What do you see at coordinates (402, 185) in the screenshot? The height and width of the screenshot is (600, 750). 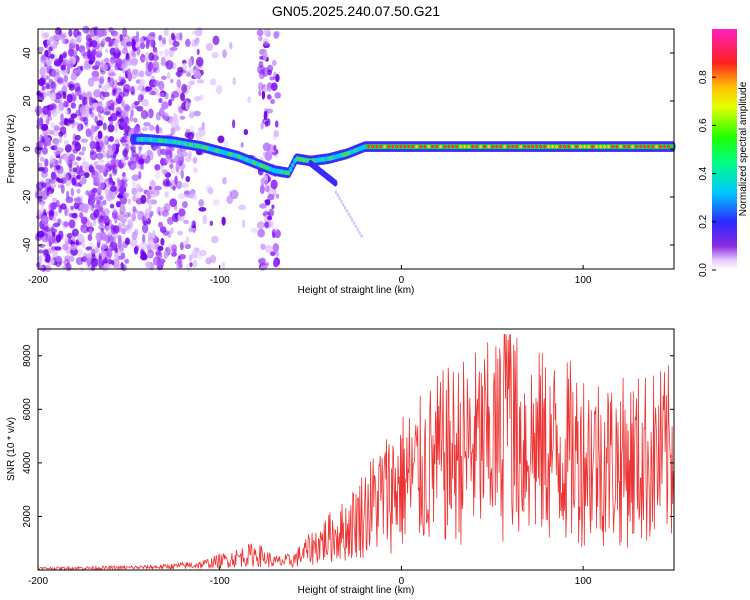 I see `spectrogram-ridge` at bounding box center [402, 185].